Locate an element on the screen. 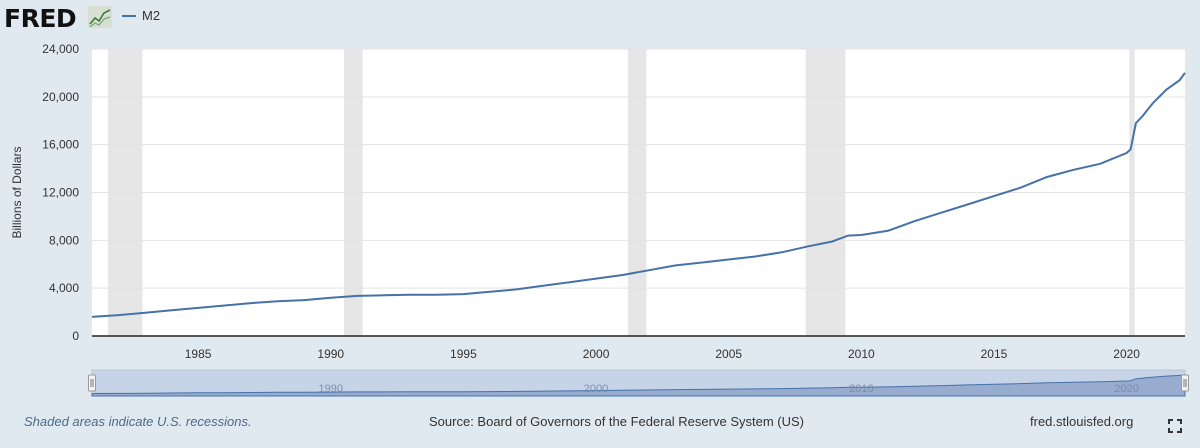  x-tick-label: 1995 is located at coordinates (463, 354).